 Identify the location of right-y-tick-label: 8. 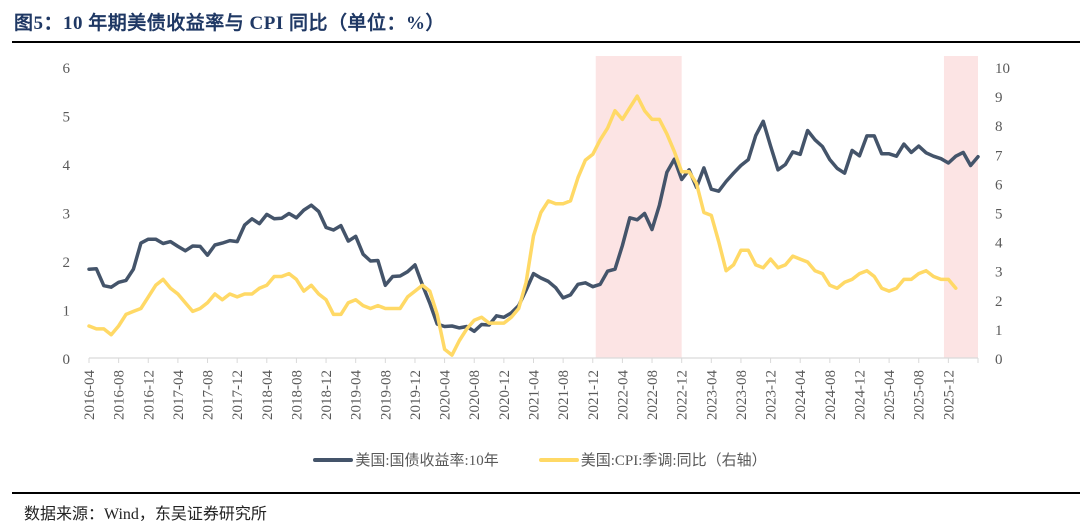
(999, 127).